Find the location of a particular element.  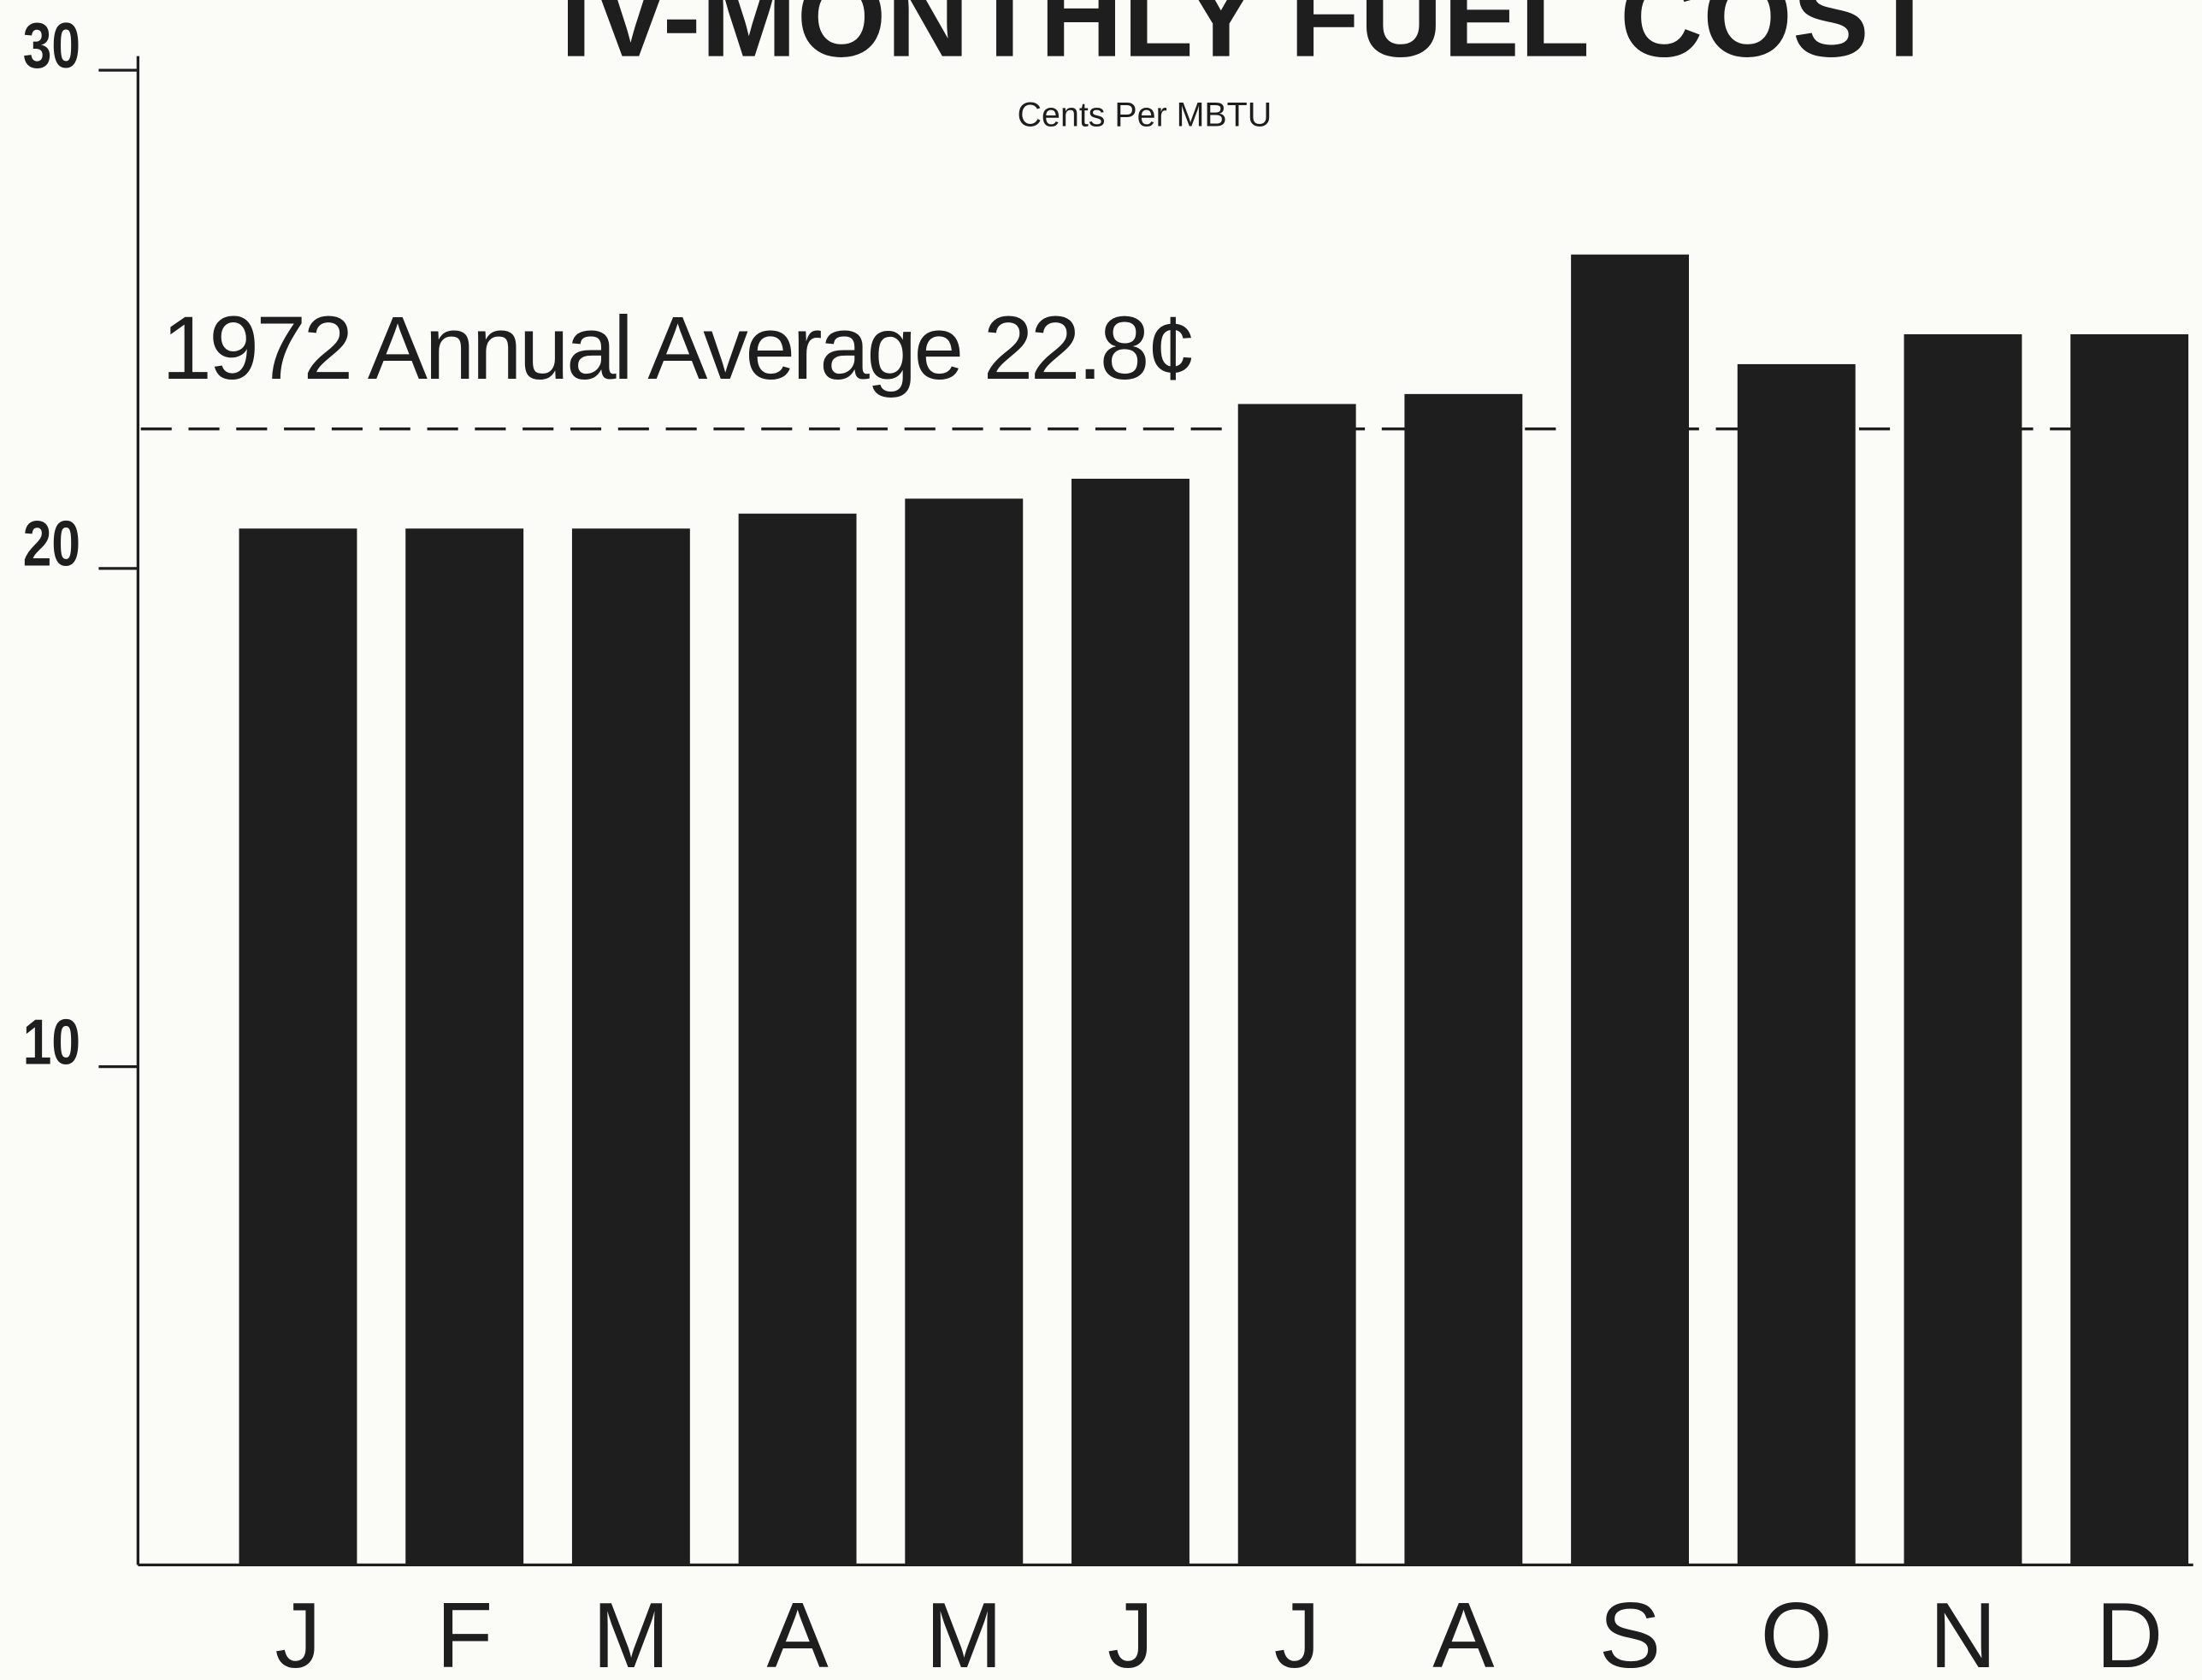

x-tick-label: F is located at coordinates (465, 1631).